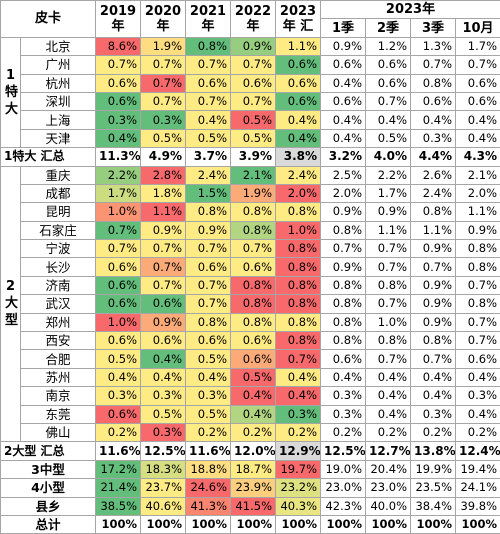 The width and height of the screenshot is (500, 534). Describe the element at coordinates (58, 322) in the screenshot. I see `row-label: 郑州` at that location.